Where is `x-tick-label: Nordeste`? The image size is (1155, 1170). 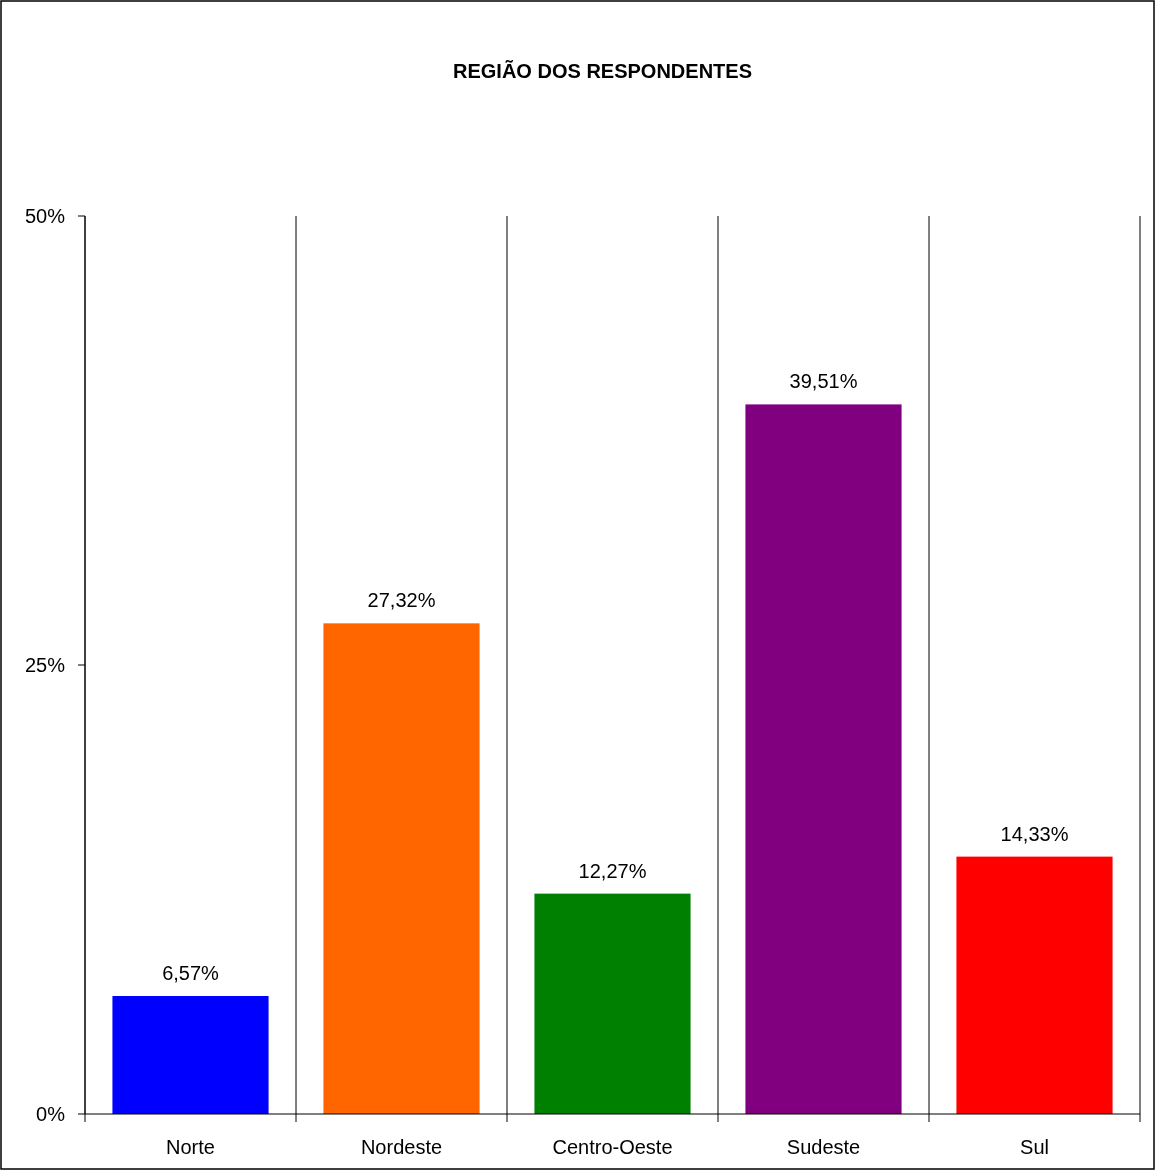
x-tick-label: Nordeste is located at coordinates (401, 1147).